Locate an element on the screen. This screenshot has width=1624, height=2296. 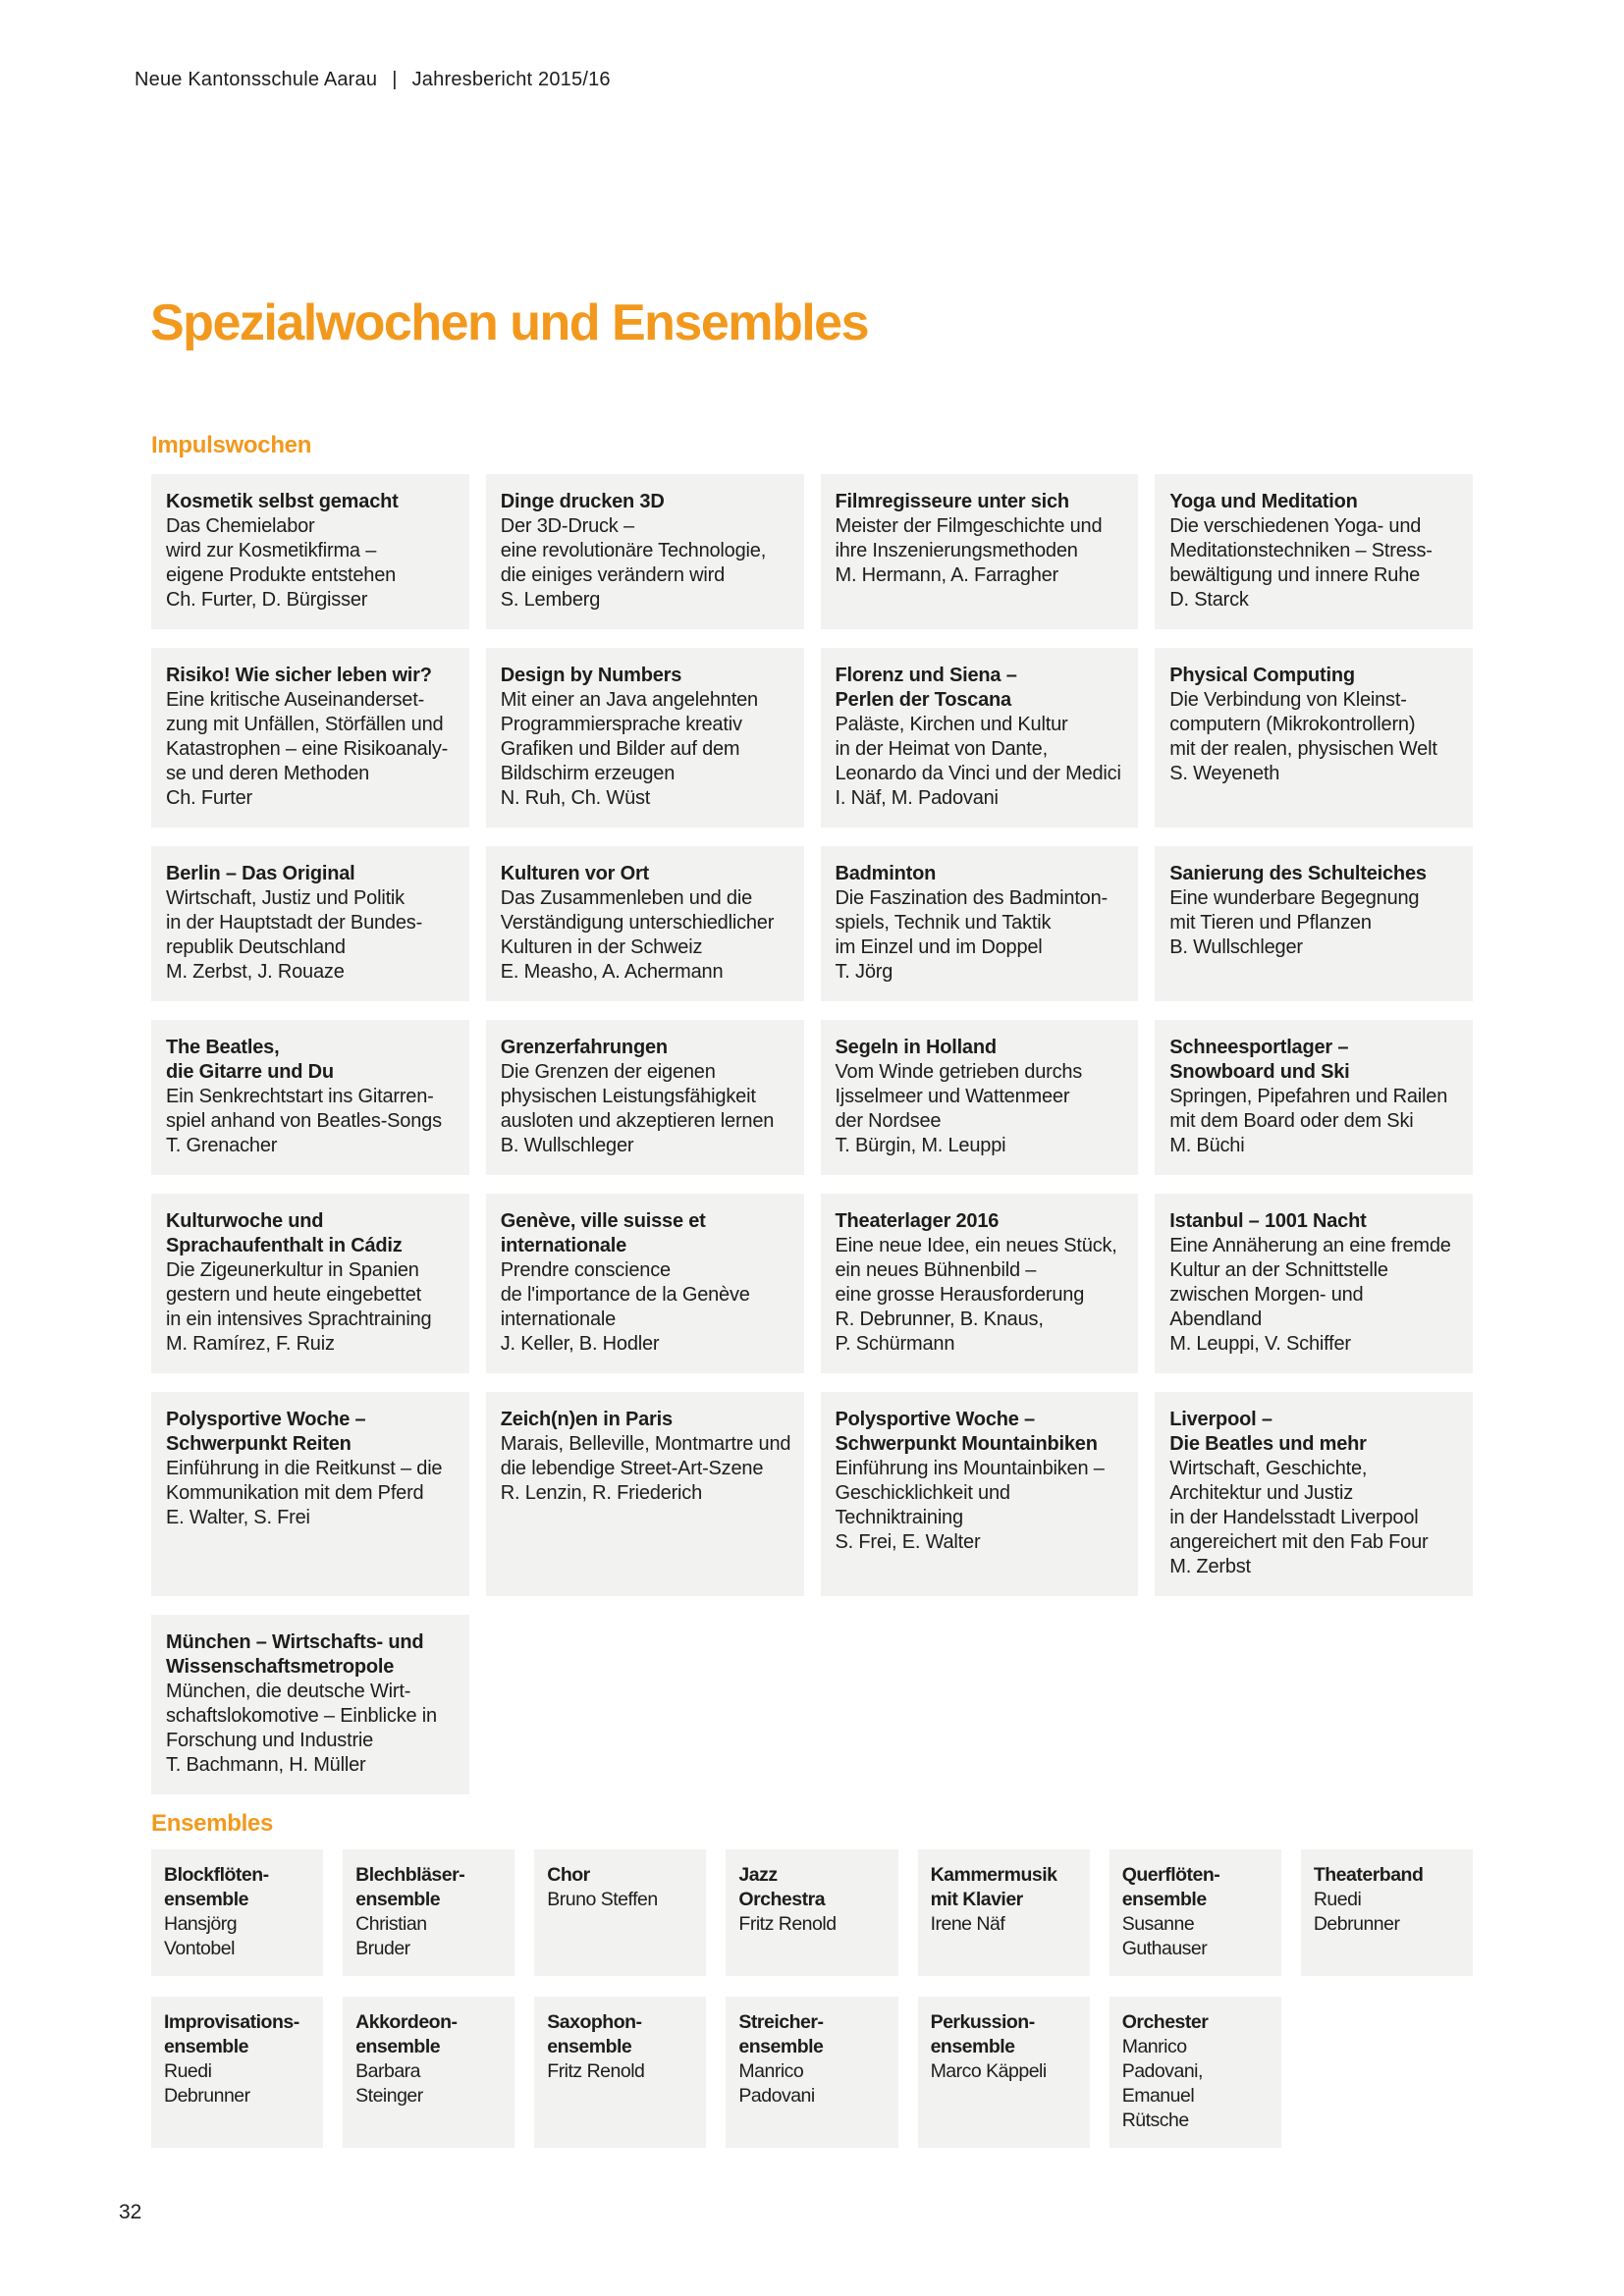
impulswoche-card-description-line: Eine wunderbare Begegnung is located at coordinates (1294, 898).